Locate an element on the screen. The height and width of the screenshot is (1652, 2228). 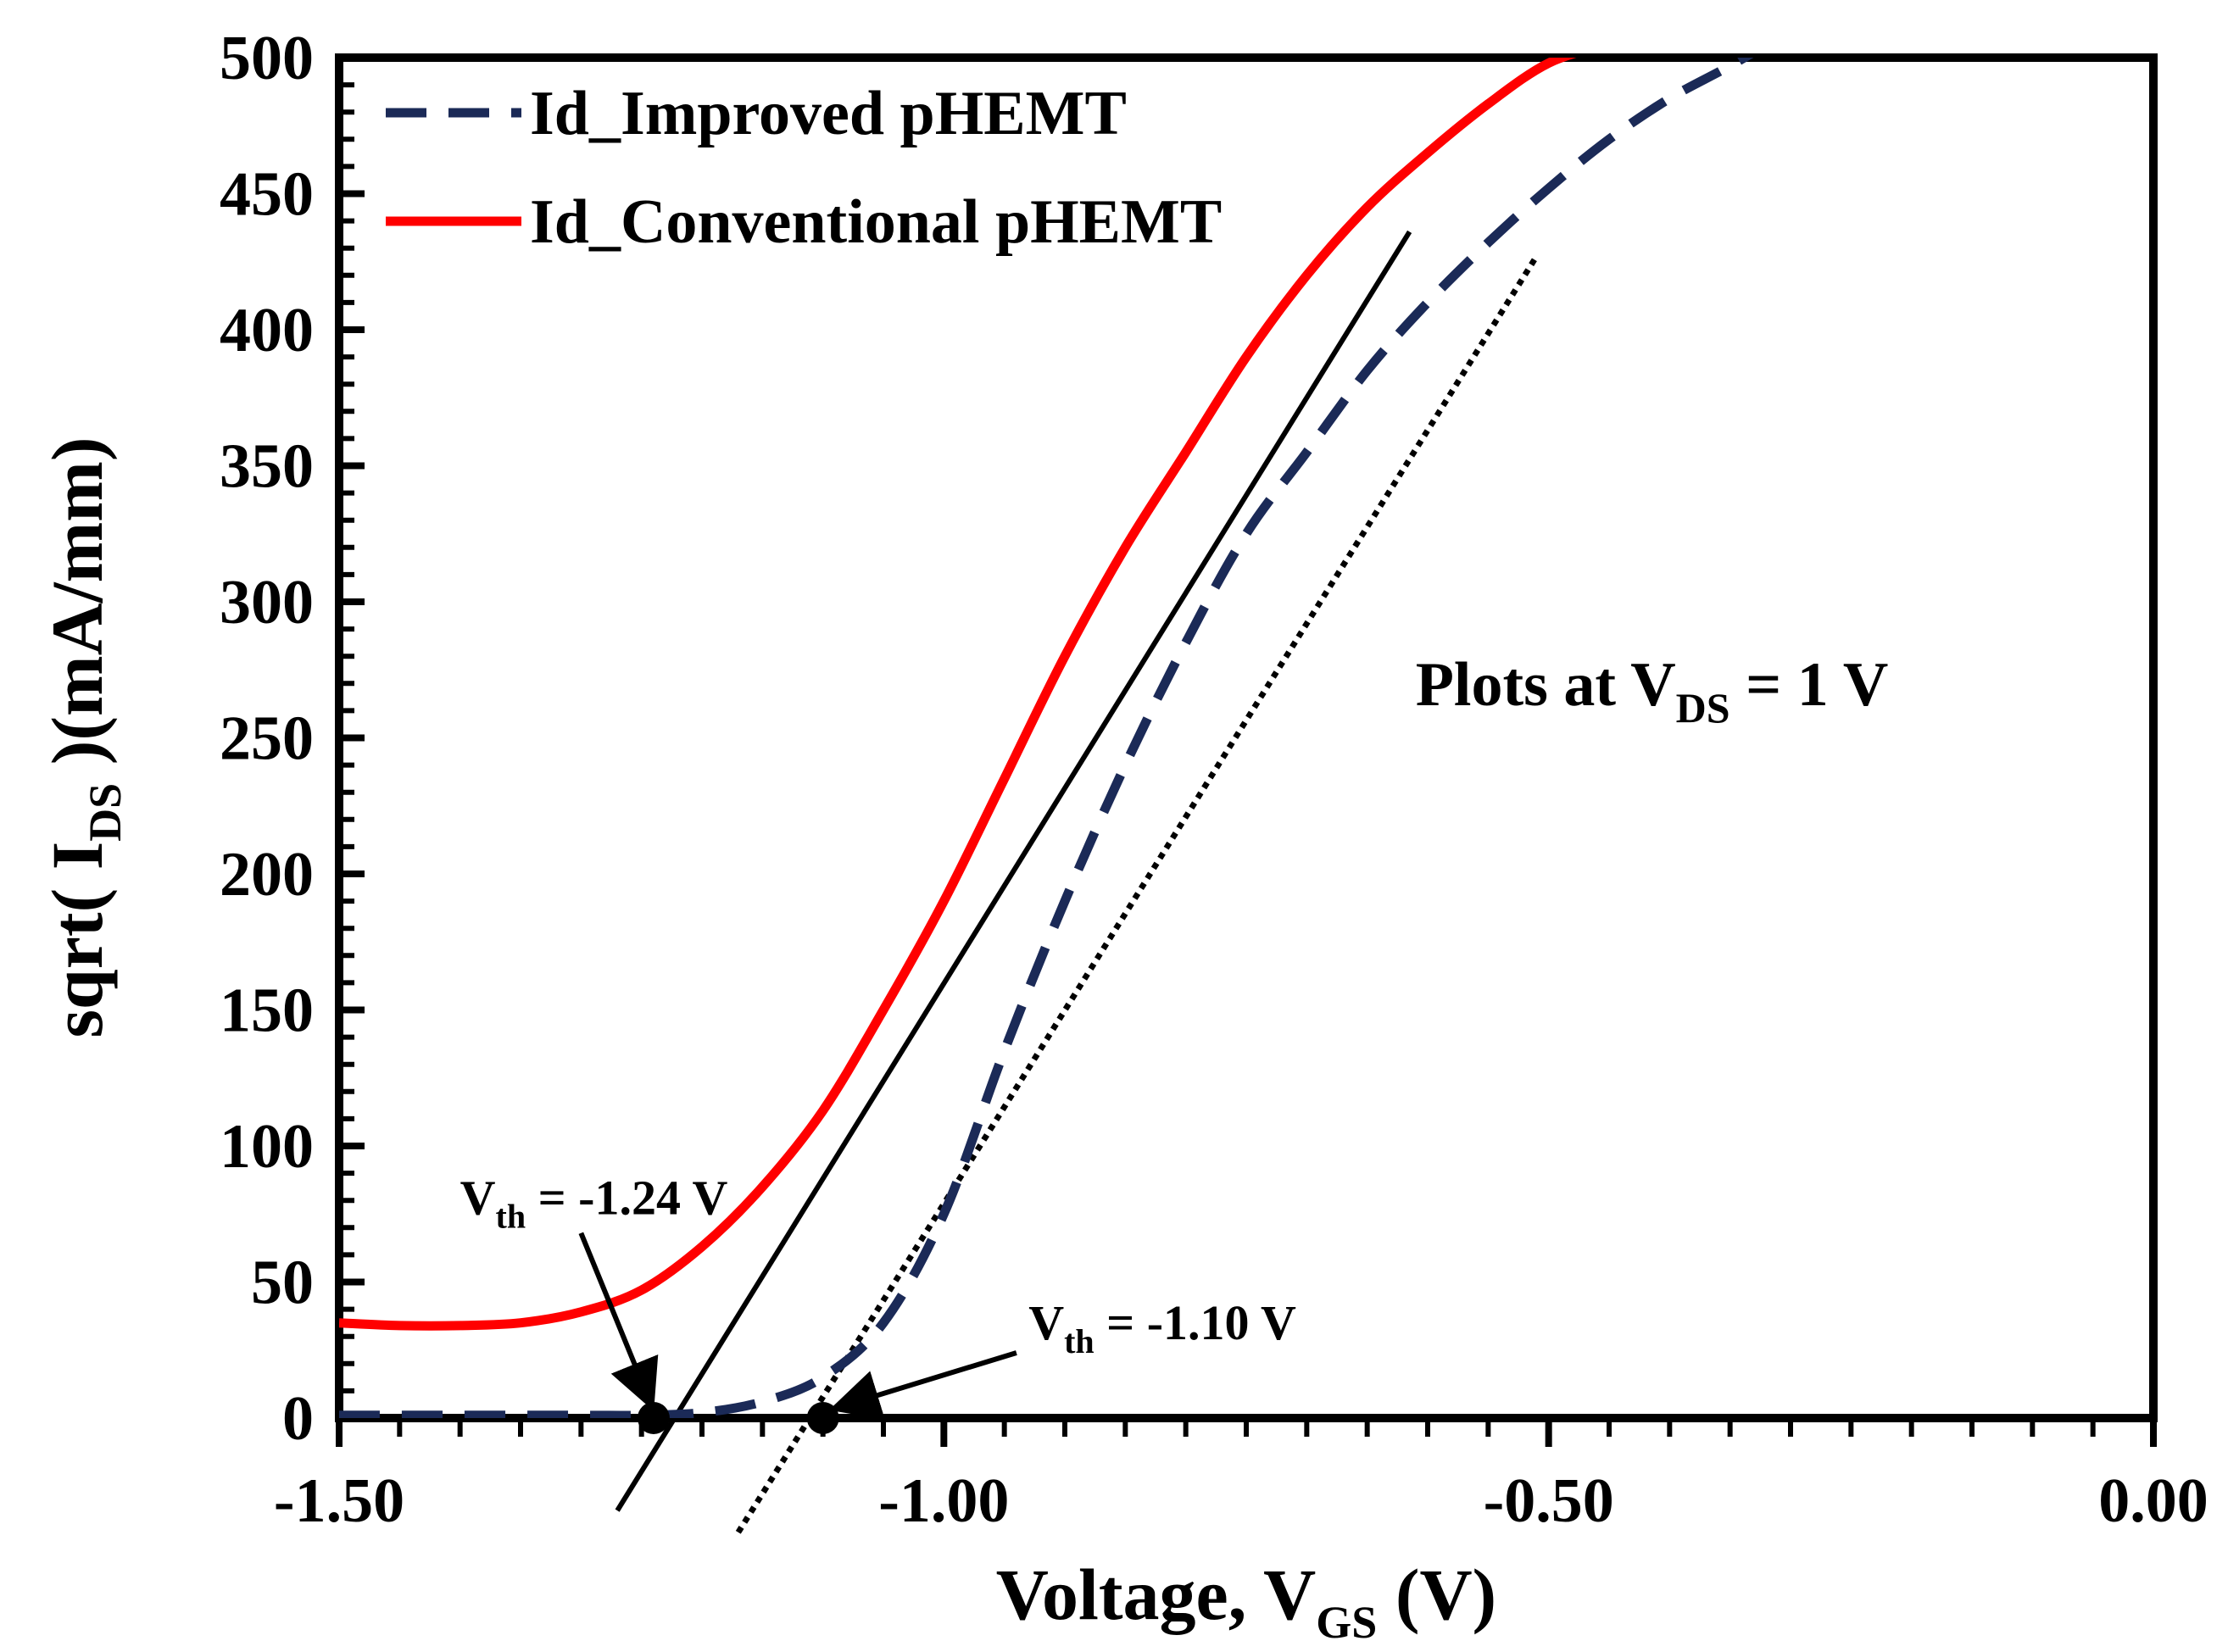
y-axis-ticks is located at coordinates (352, 737).